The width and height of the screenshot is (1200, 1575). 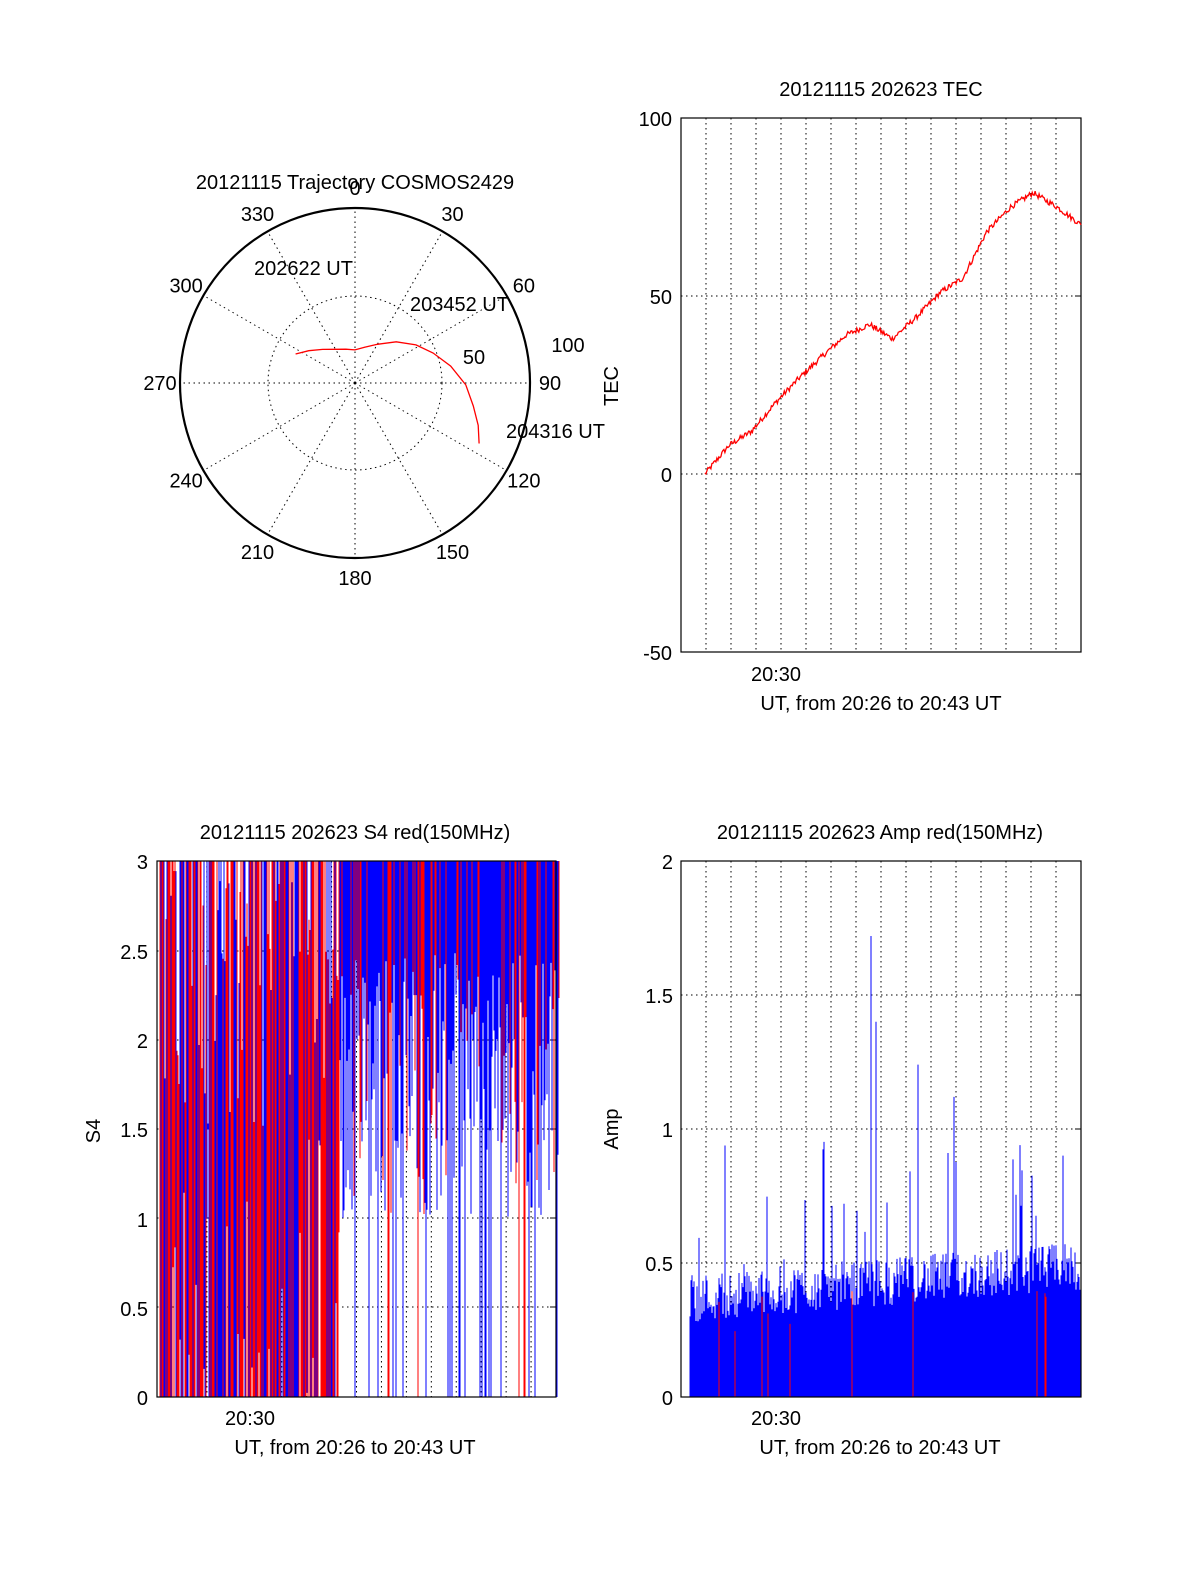 What do you see at coordinates (459, 305) in the screenshot?
I see `trajectory-mid-label: 203452 UT` at bounding box center [459, 305].